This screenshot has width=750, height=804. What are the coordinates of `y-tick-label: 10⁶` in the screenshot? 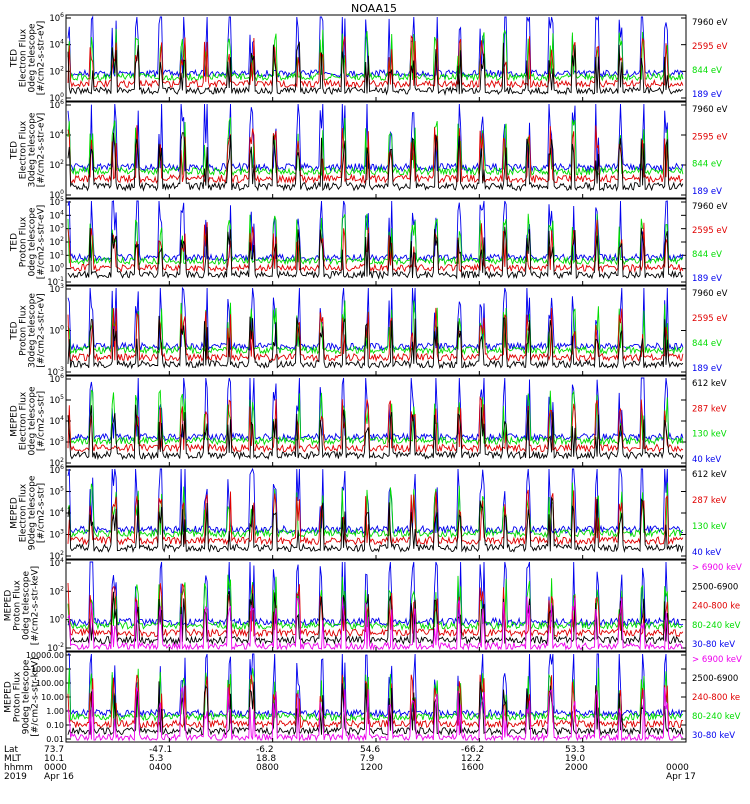 It's located at (56, 379).